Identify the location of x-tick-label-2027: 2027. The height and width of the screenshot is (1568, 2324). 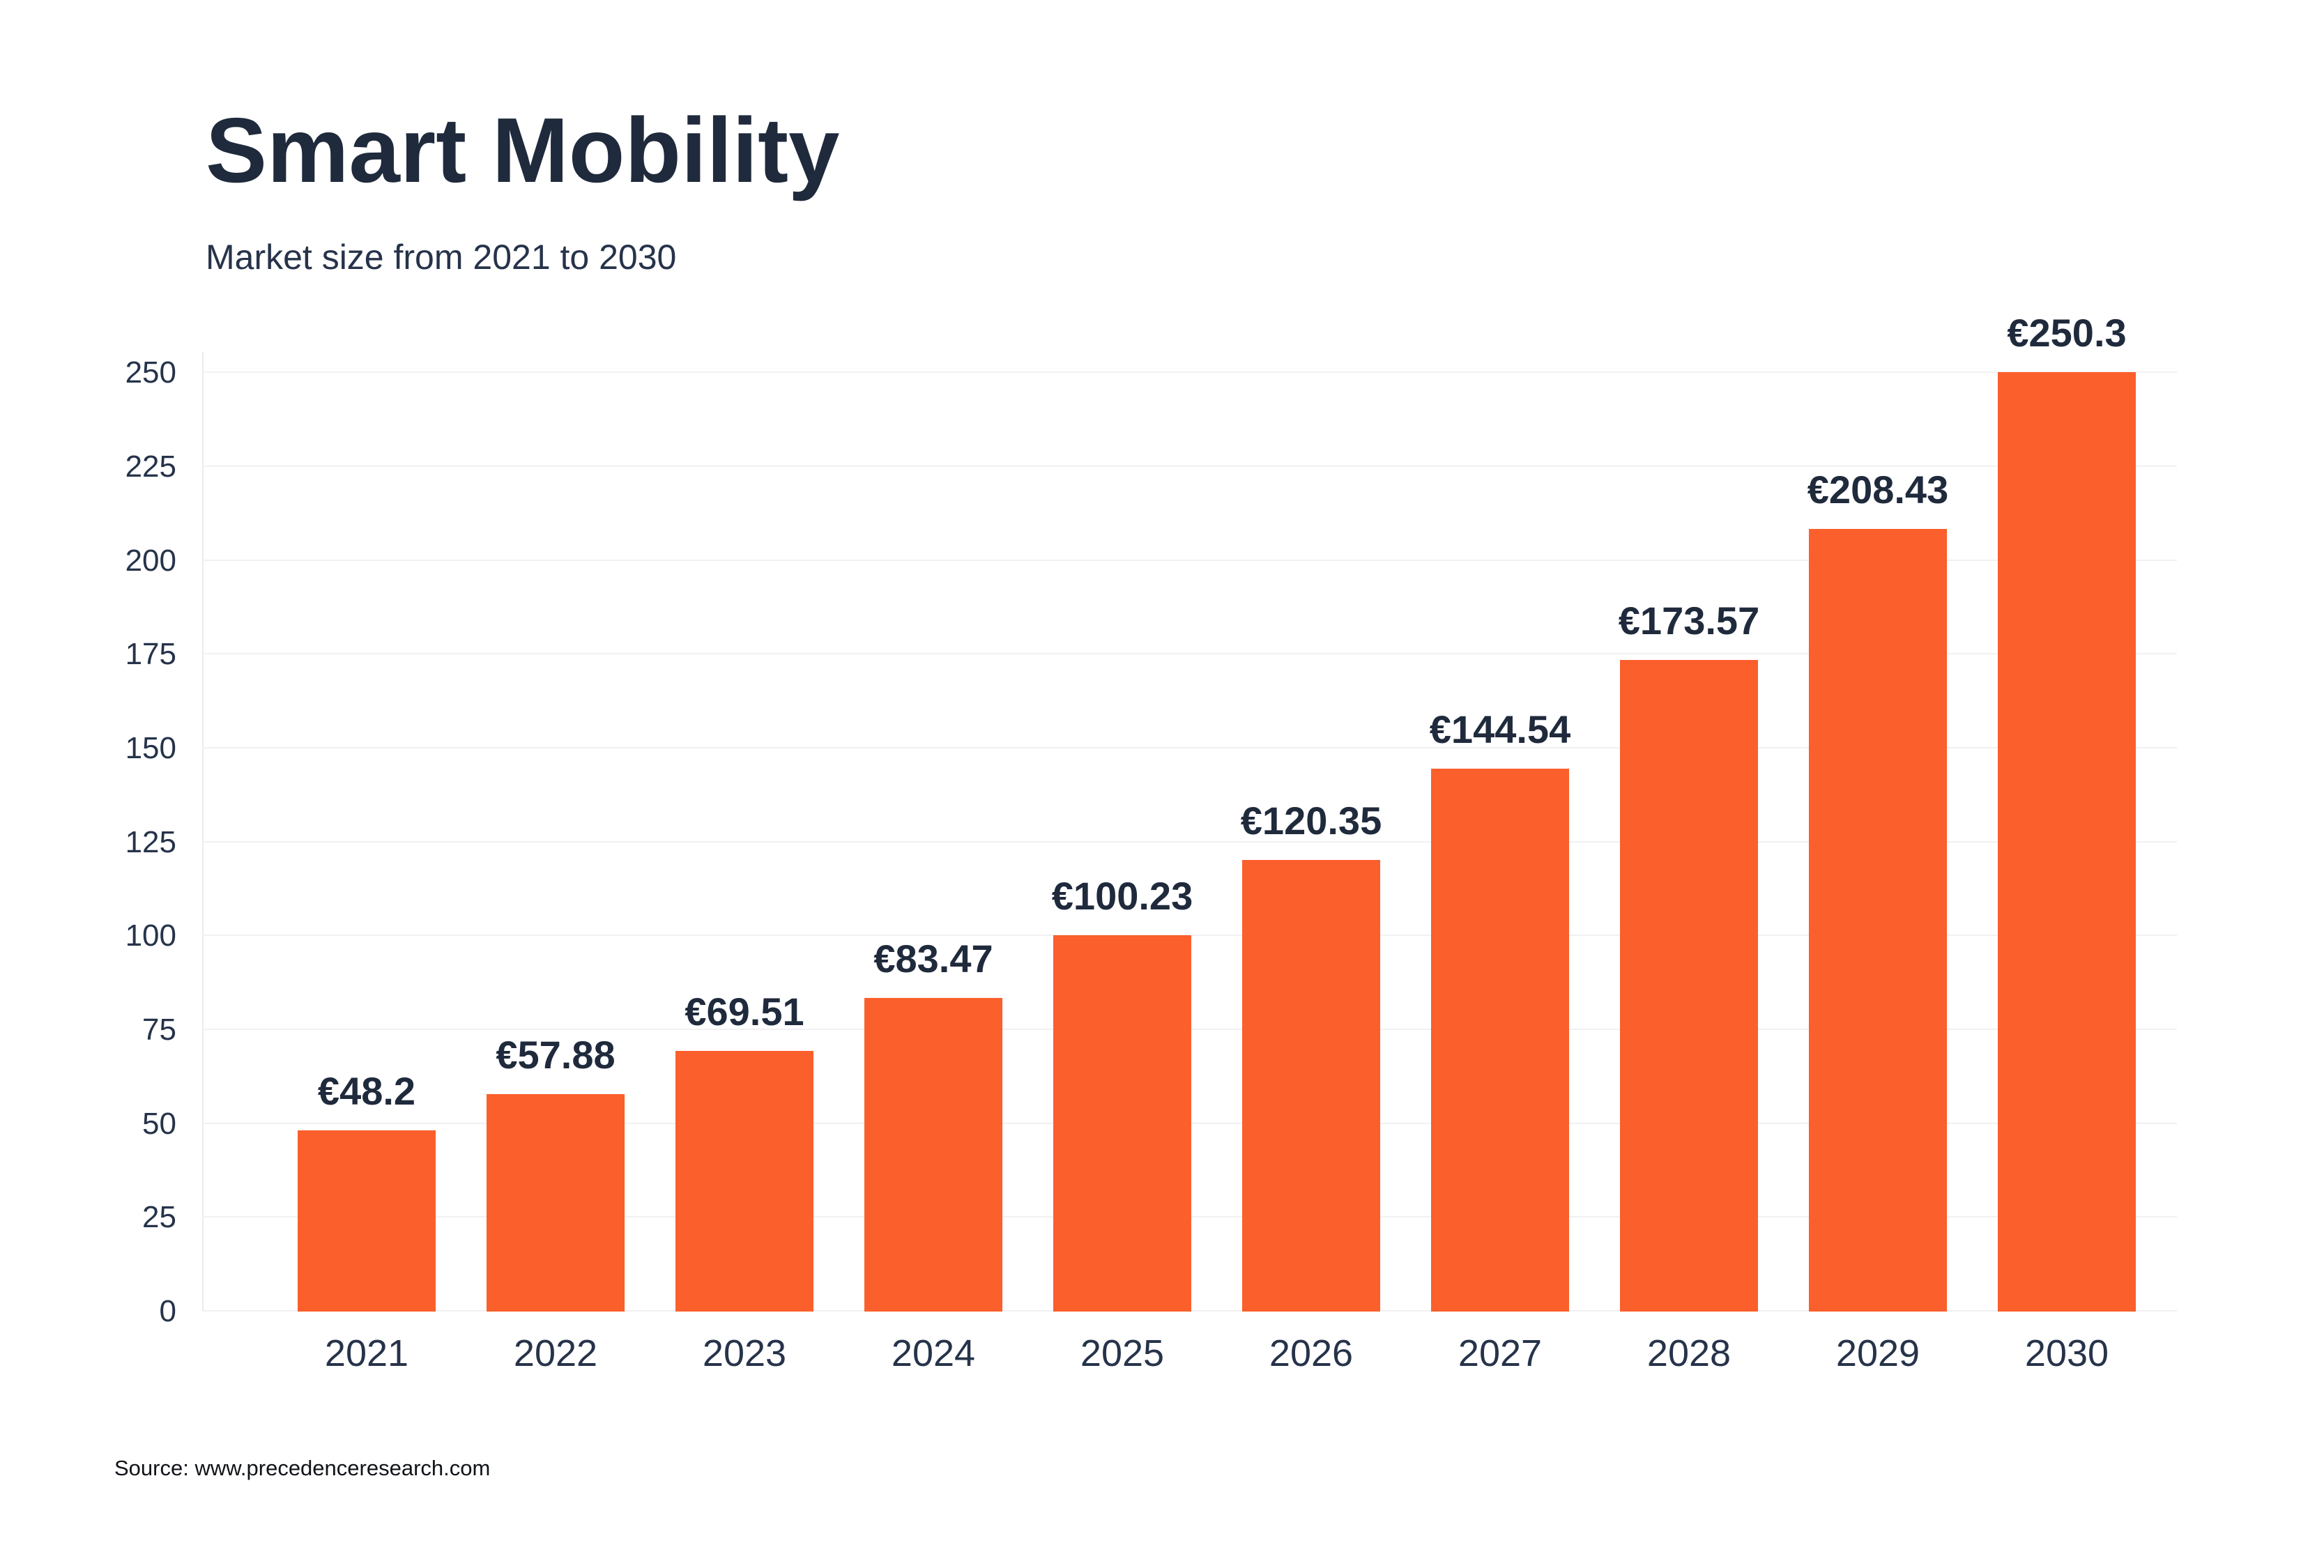
(1500, 1353).